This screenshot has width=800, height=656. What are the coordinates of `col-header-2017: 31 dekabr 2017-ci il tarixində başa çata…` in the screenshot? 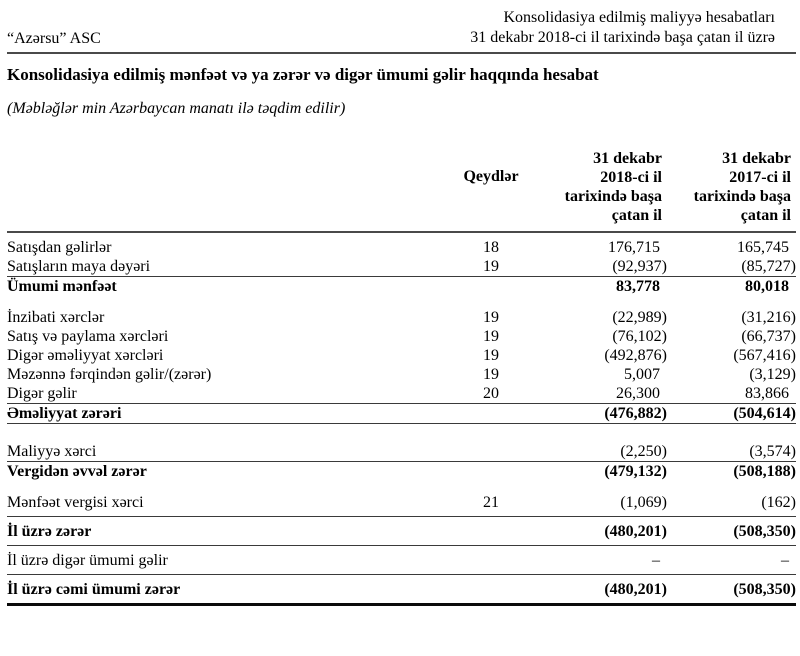 It's located at (731, 191).